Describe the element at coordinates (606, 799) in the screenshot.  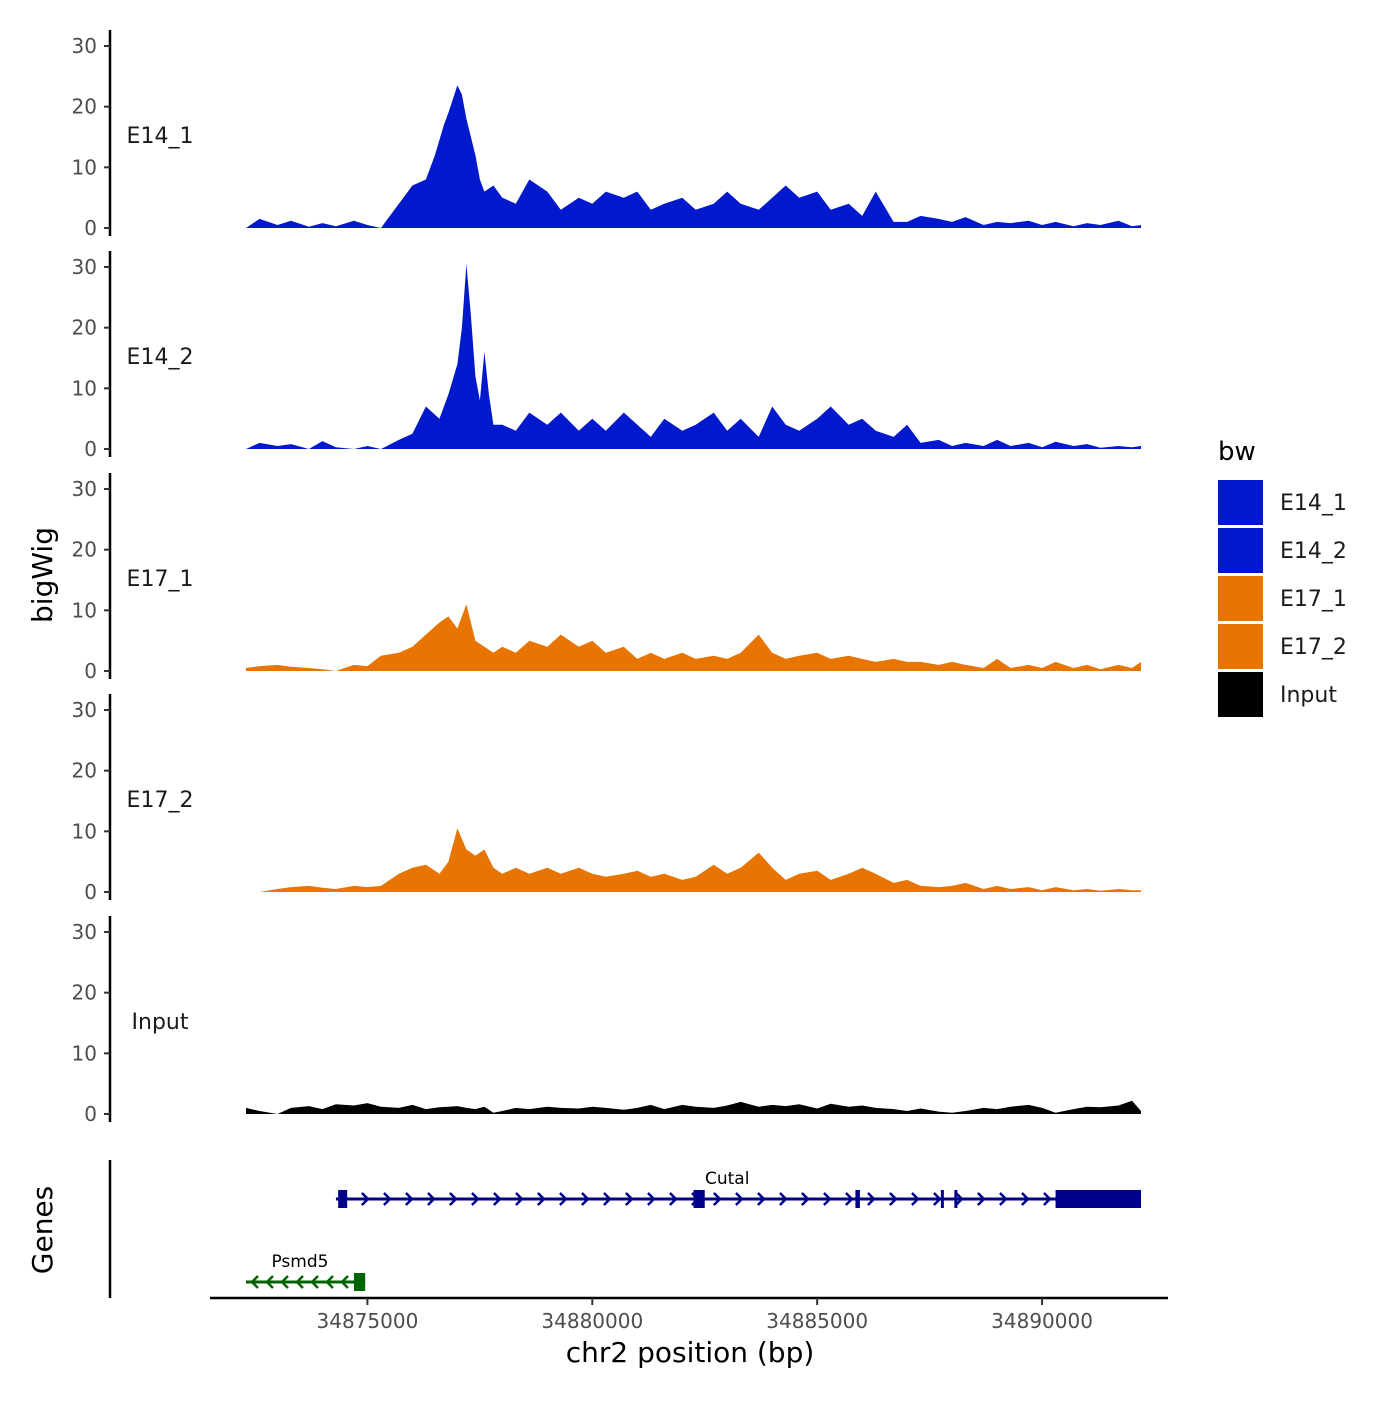
I see `track-panel-e17-2: 0 10 20 30 E17_2` at that location.